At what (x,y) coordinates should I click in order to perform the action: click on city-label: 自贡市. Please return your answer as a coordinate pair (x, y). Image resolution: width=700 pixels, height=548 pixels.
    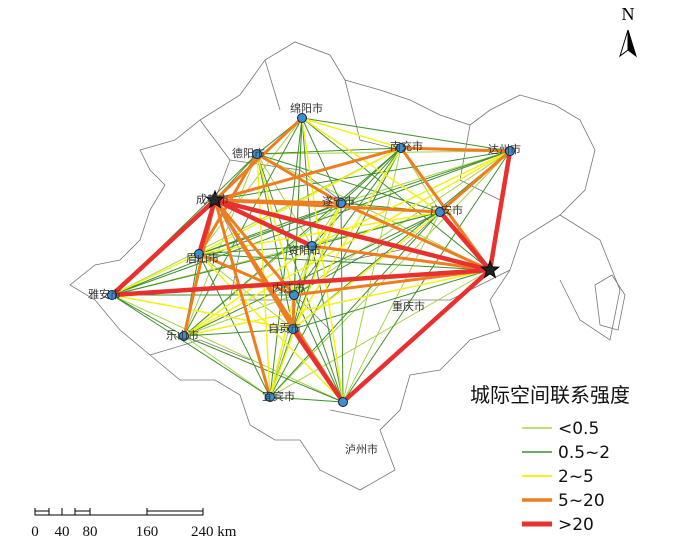
    Looking at the image, I should click on (284, 328).